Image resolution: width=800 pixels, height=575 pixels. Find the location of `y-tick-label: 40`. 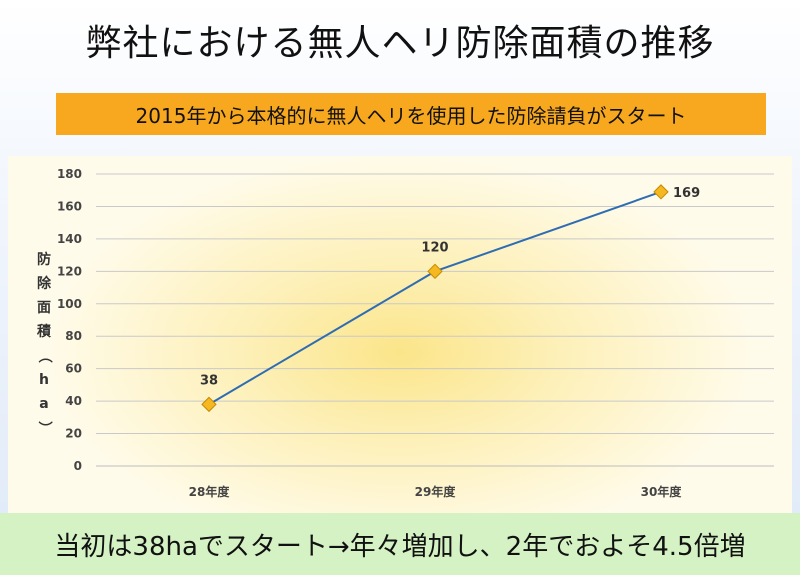

y-tick-label: 40 is located at coordinates (73, 401).